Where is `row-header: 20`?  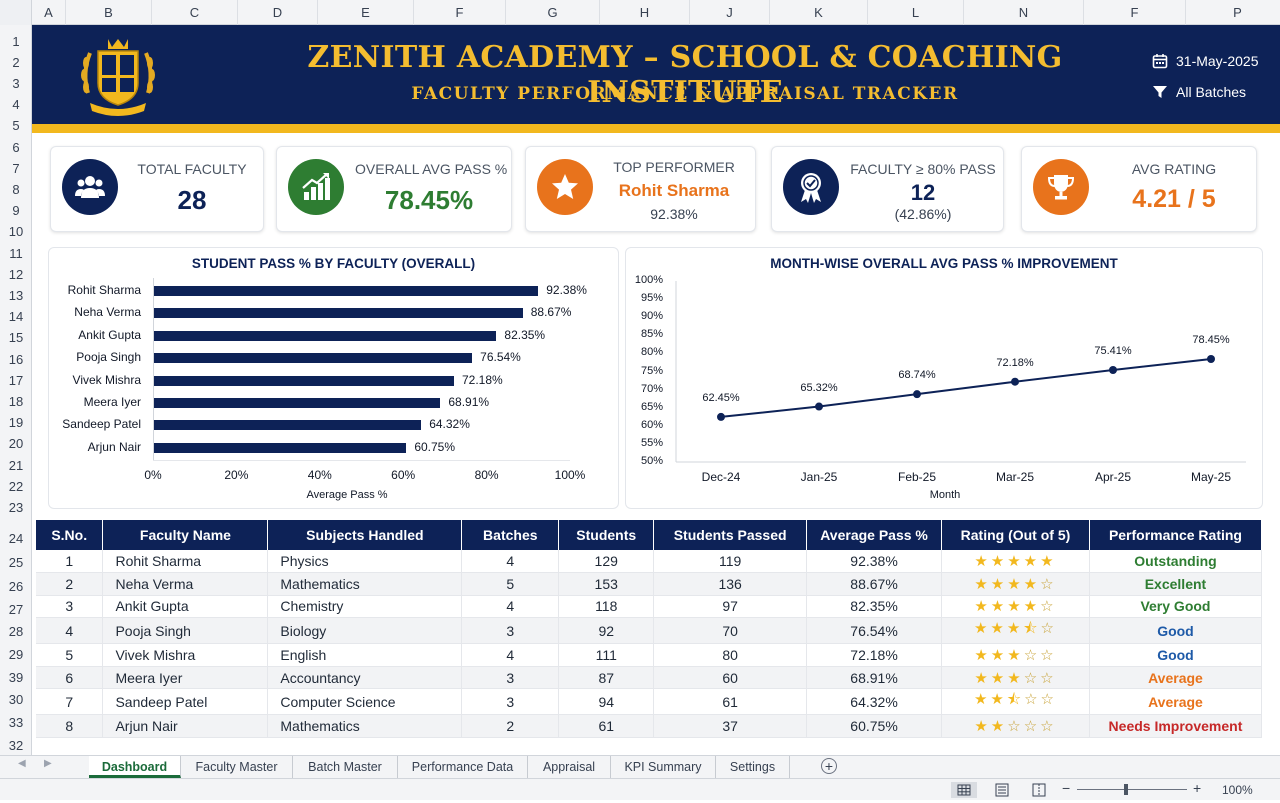
row-header: 20 is located at coordinates (16, 443).